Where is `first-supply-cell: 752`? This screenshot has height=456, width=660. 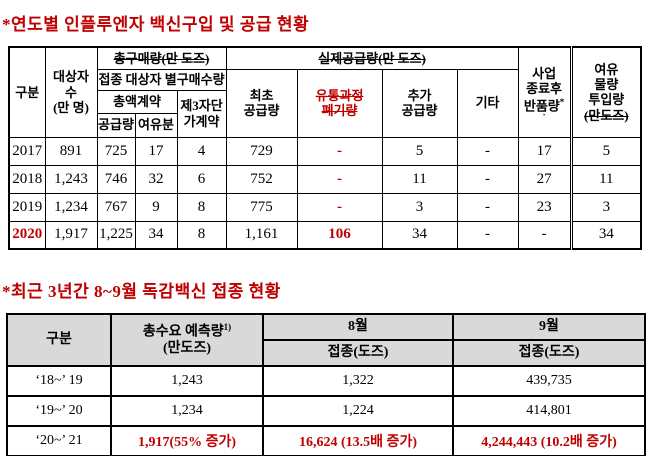
first-supply-cell: 752 is located at coordinates (261, 179).